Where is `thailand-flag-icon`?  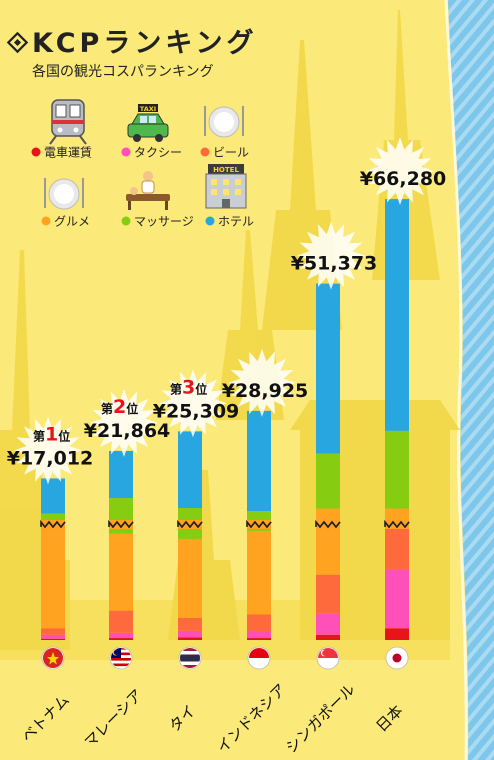 thailand-flag-icon is located at coordinates (190, 658).